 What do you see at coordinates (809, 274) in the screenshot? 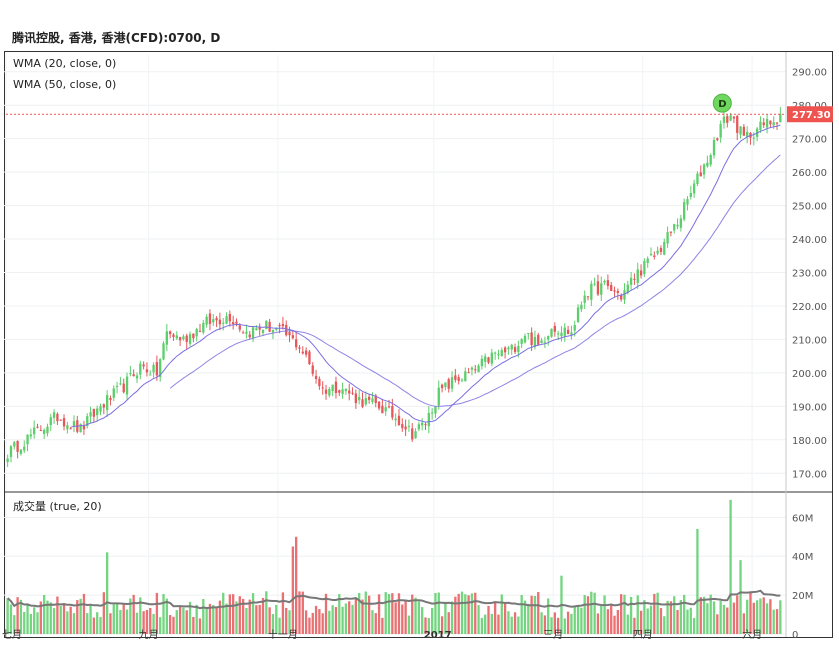
I see `y-tick-label: 230.00` at bounding box center [809, 274].